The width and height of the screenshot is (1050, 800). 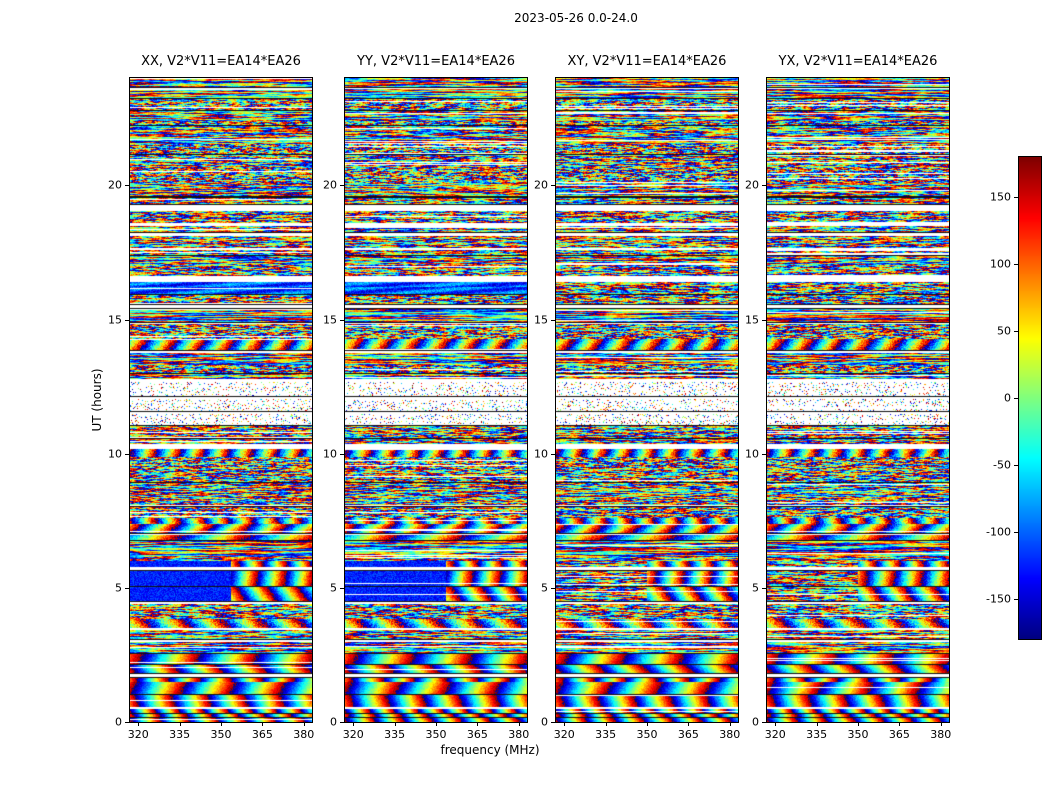 I want to click on y-tick-label: -50, so click(x=1002, y=465).